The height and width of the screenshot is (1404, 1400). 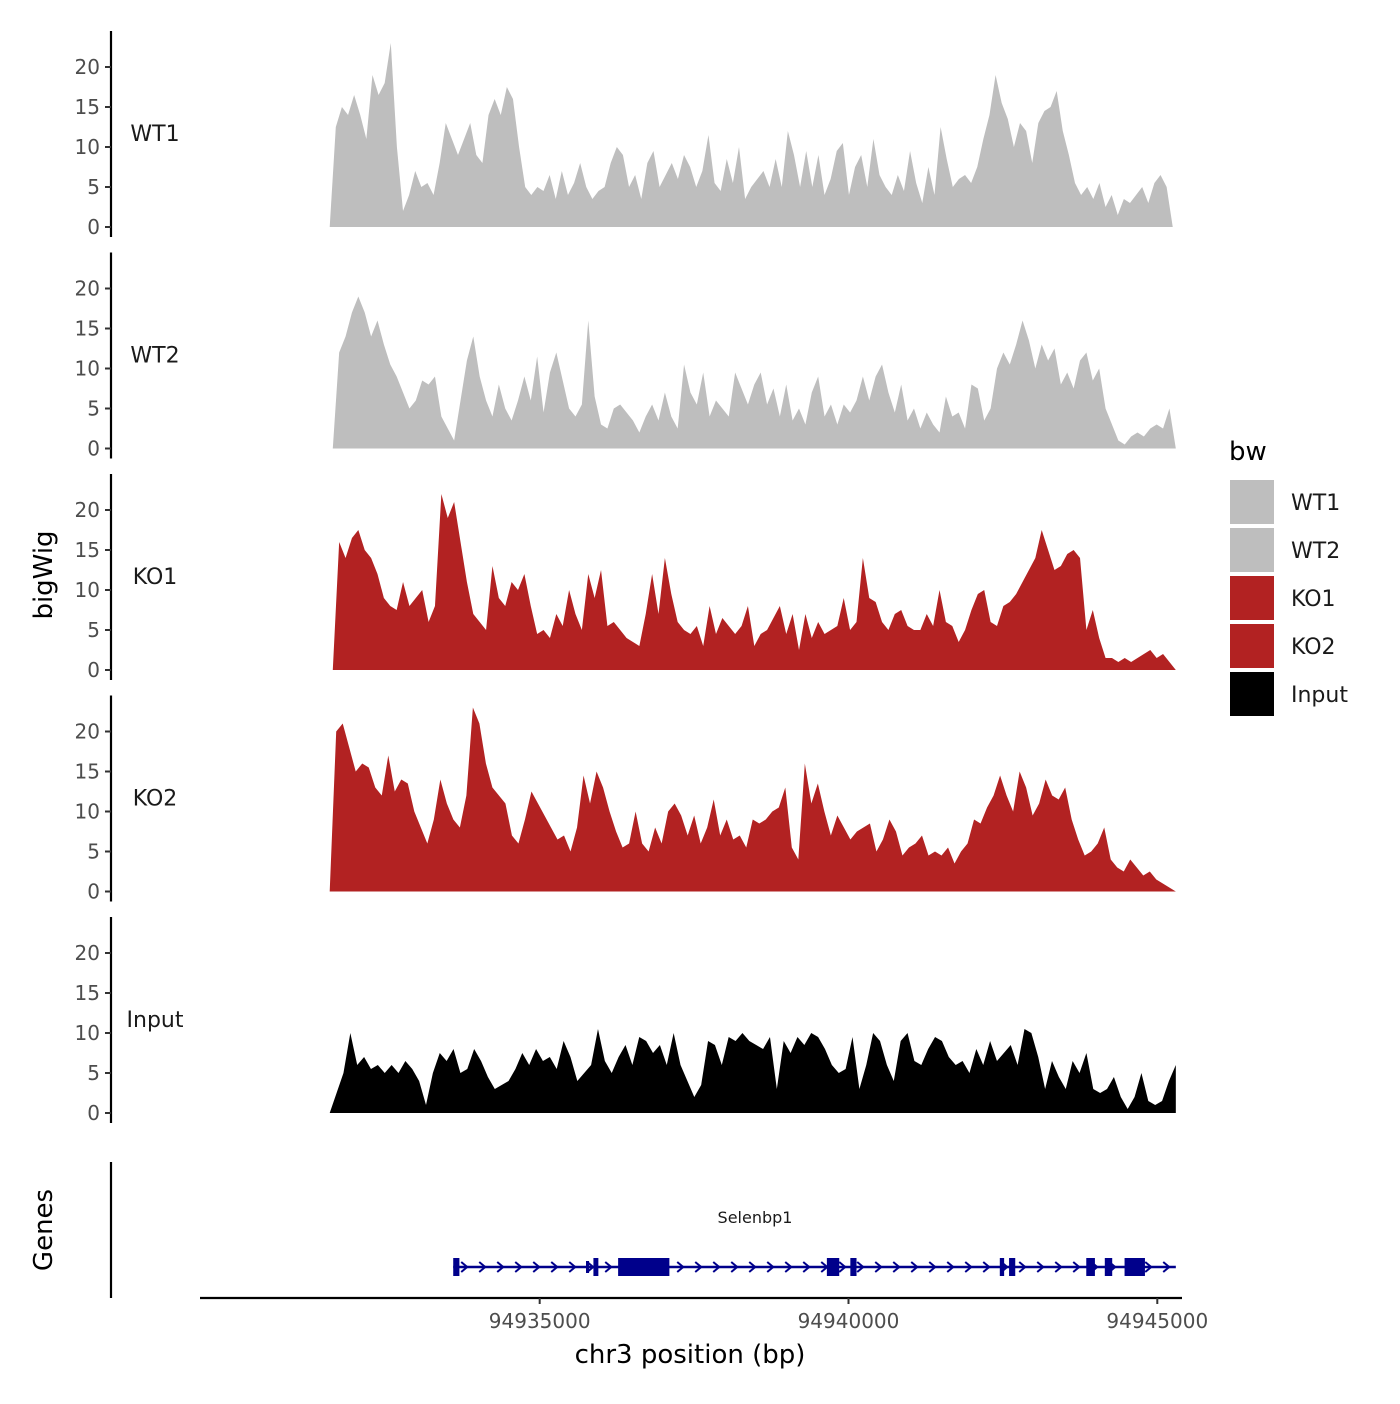 What do you see at coordinates (1289, 598) in the screenshot?
I see `legend-keys: WT1 WT2 KO1 KO2 Input` at bounding box center [1289, 598].